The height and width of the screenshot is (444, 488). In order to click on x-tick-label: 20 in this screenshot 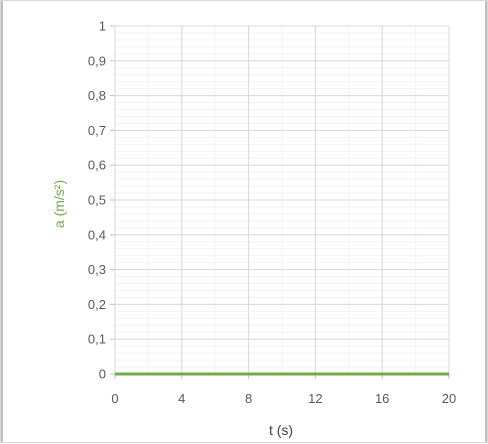, I will do `click(449, 398)`.